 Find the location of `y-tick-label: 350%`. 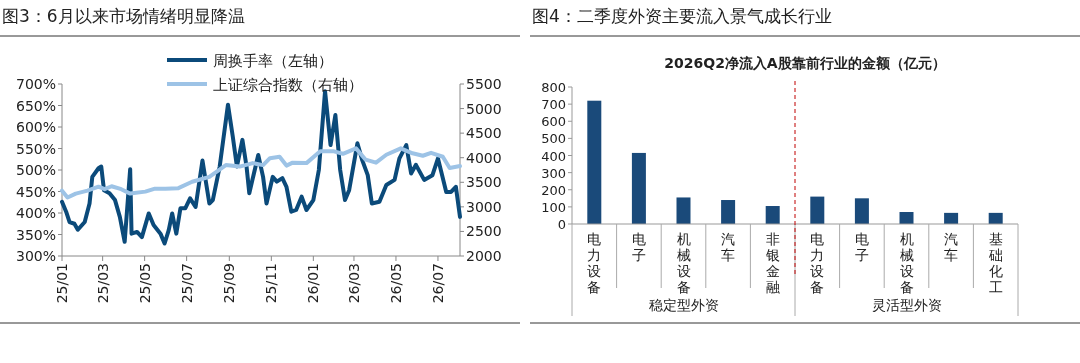

y-tick-label: 350% is located at coordinates (35, 234).